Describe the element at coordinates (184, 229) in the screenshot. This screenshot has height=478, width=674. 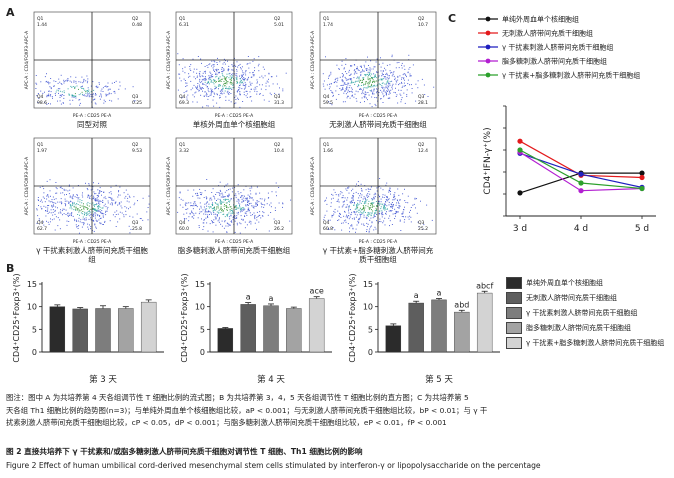
I see `quadrant-value-q4: 60.0` at that location.